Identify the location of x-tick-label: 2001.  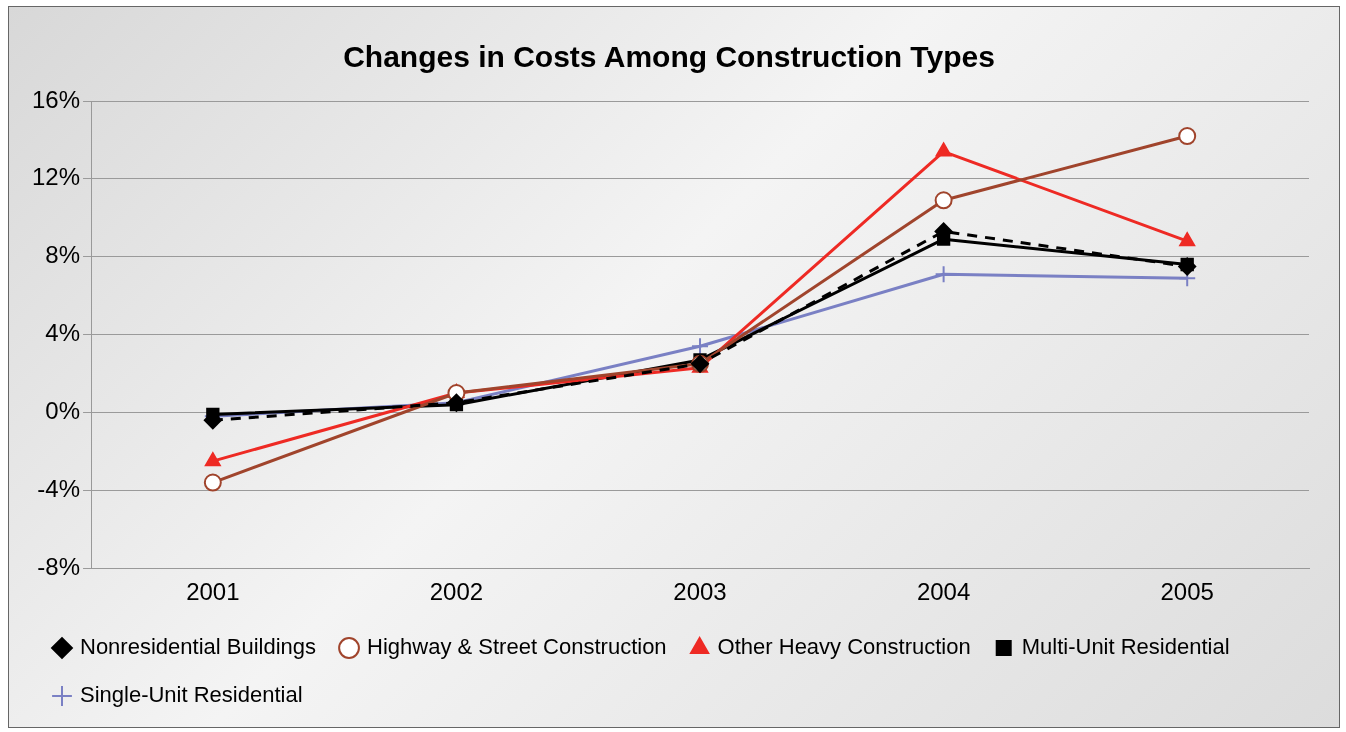
(213, 592).